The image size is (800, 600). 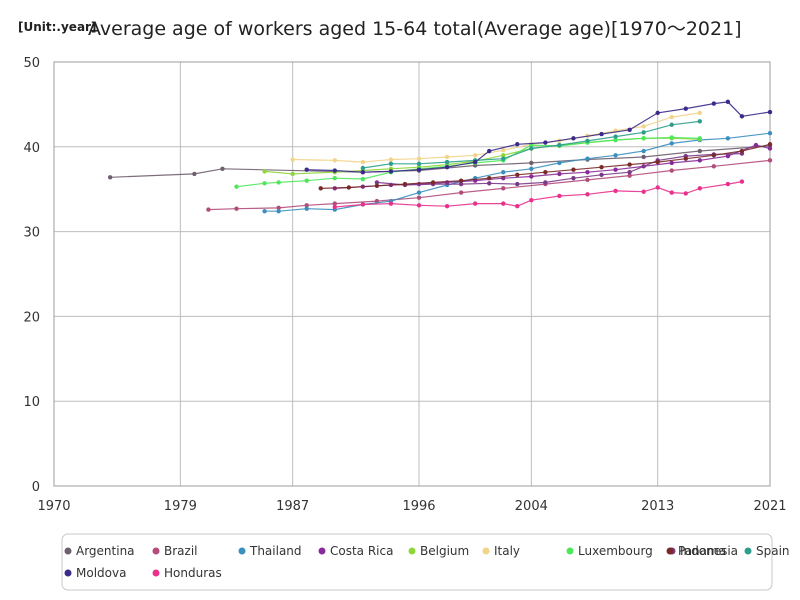 I want to click on y-tick-label: 30, so click(x=31, y=233).